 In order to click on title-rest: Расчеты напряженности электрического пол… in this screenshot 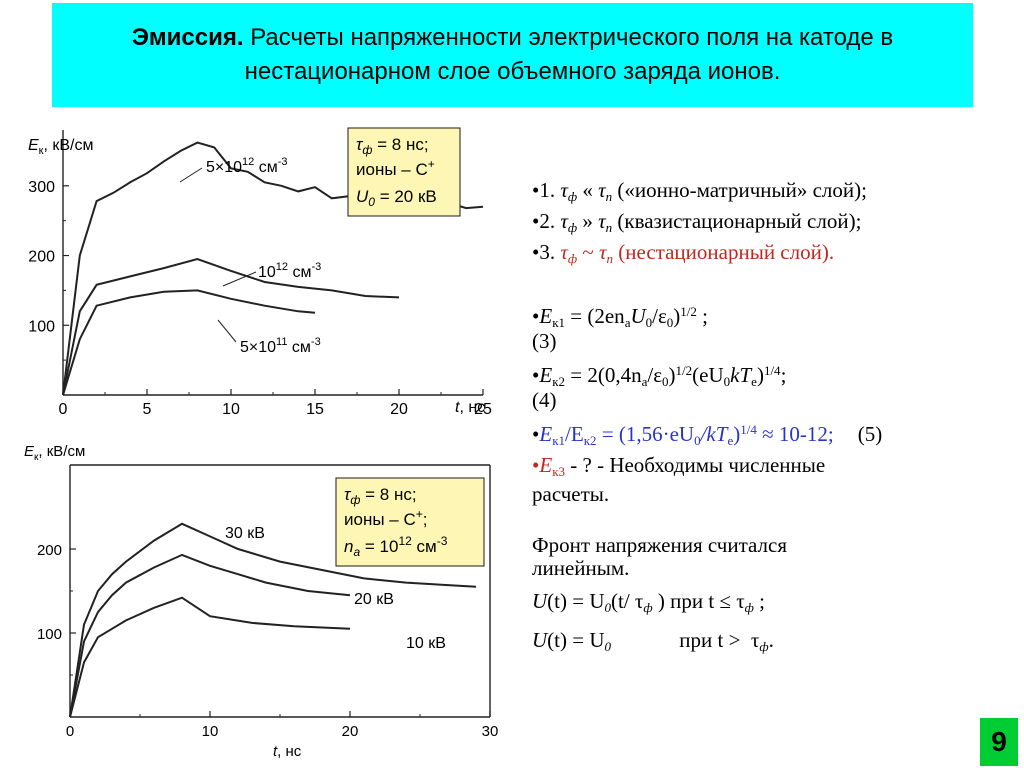, I will do `click(568, 54)`.